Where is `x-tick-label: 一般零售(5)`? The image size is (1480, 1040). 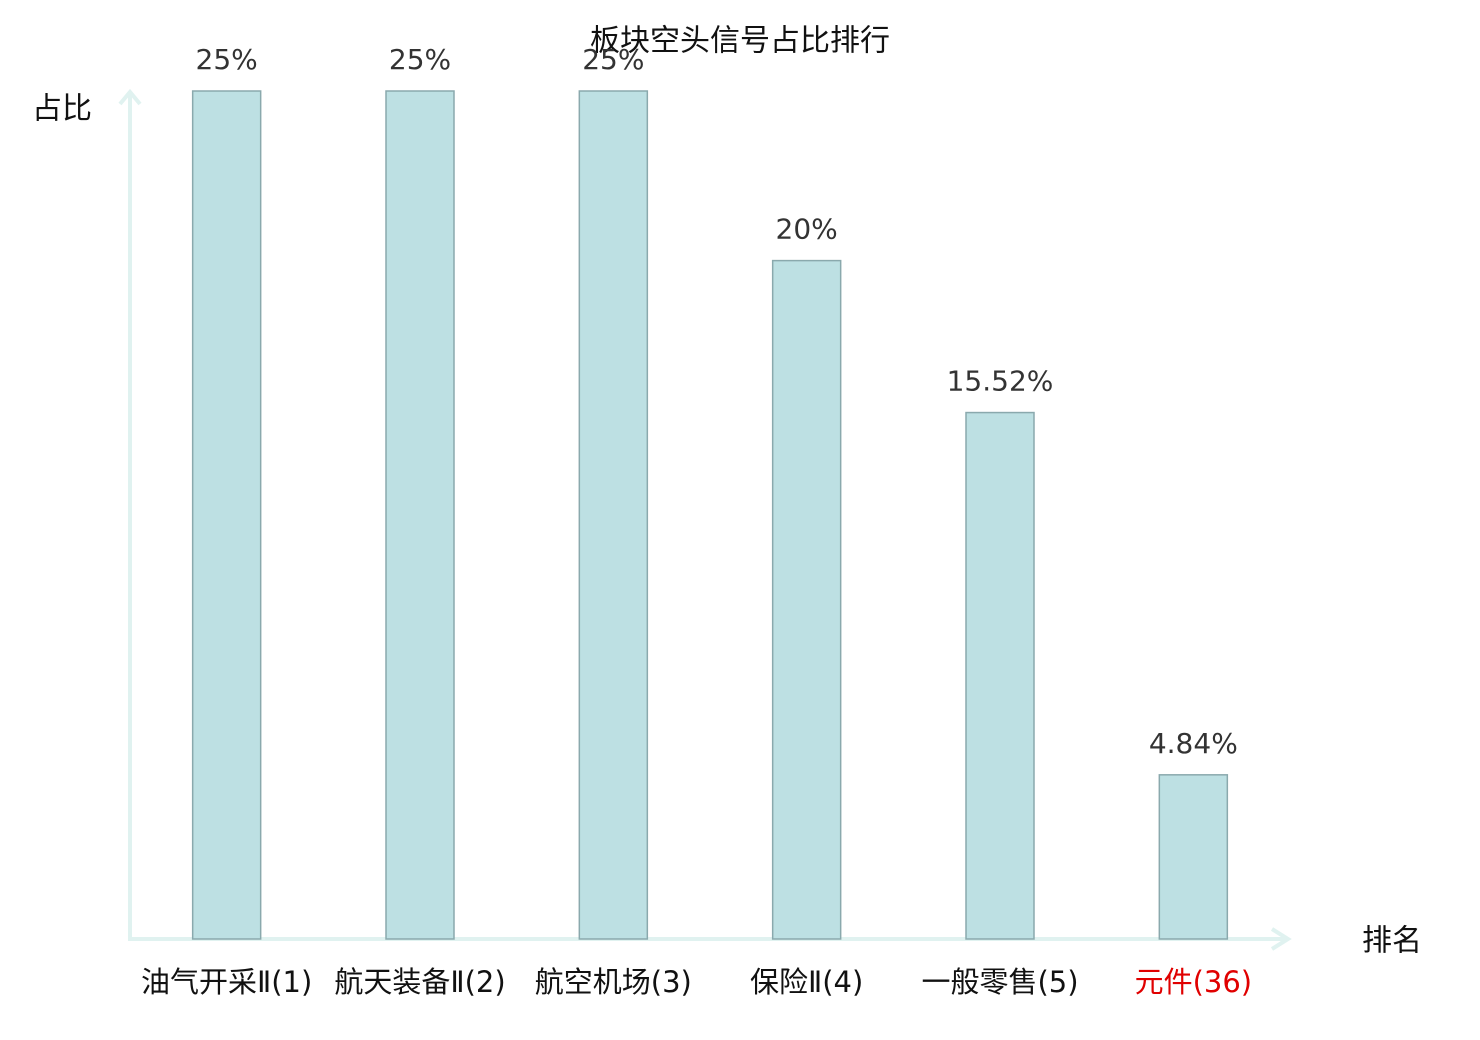 x-tick-label: 一般零售(5) is located at coordinates (1000, 982).